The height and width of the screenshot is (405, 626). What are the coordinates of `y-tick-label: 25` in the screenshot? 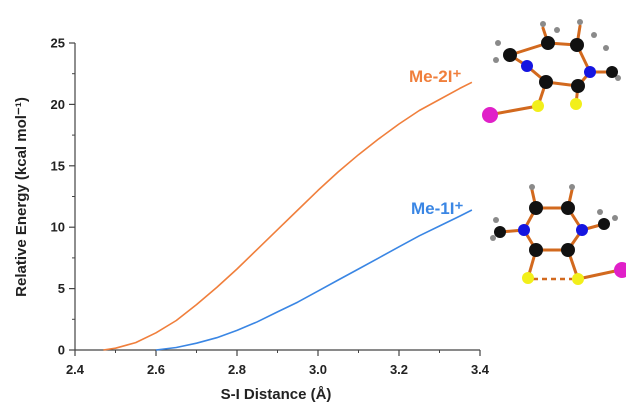 It's located at (58, 43).